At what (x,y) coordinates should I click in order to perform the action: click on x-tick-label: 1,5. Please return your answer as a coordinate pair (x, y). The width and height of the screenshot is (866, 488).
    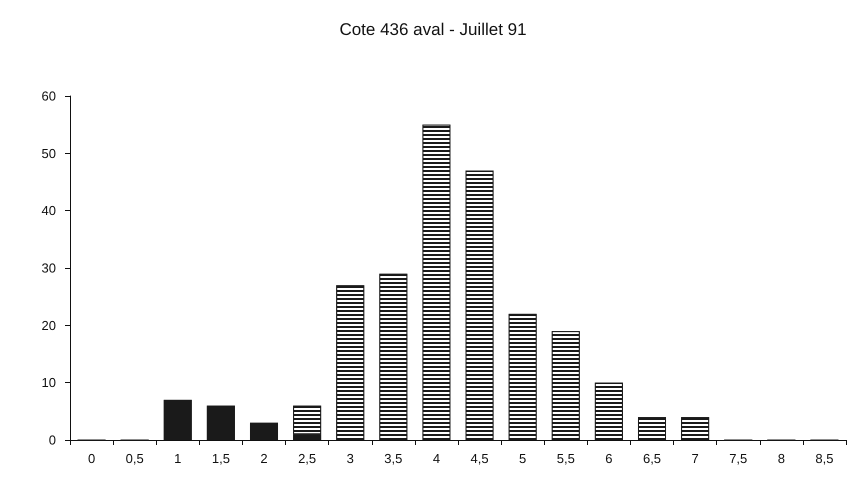
    Looking at the image, I should click on (221, 458).